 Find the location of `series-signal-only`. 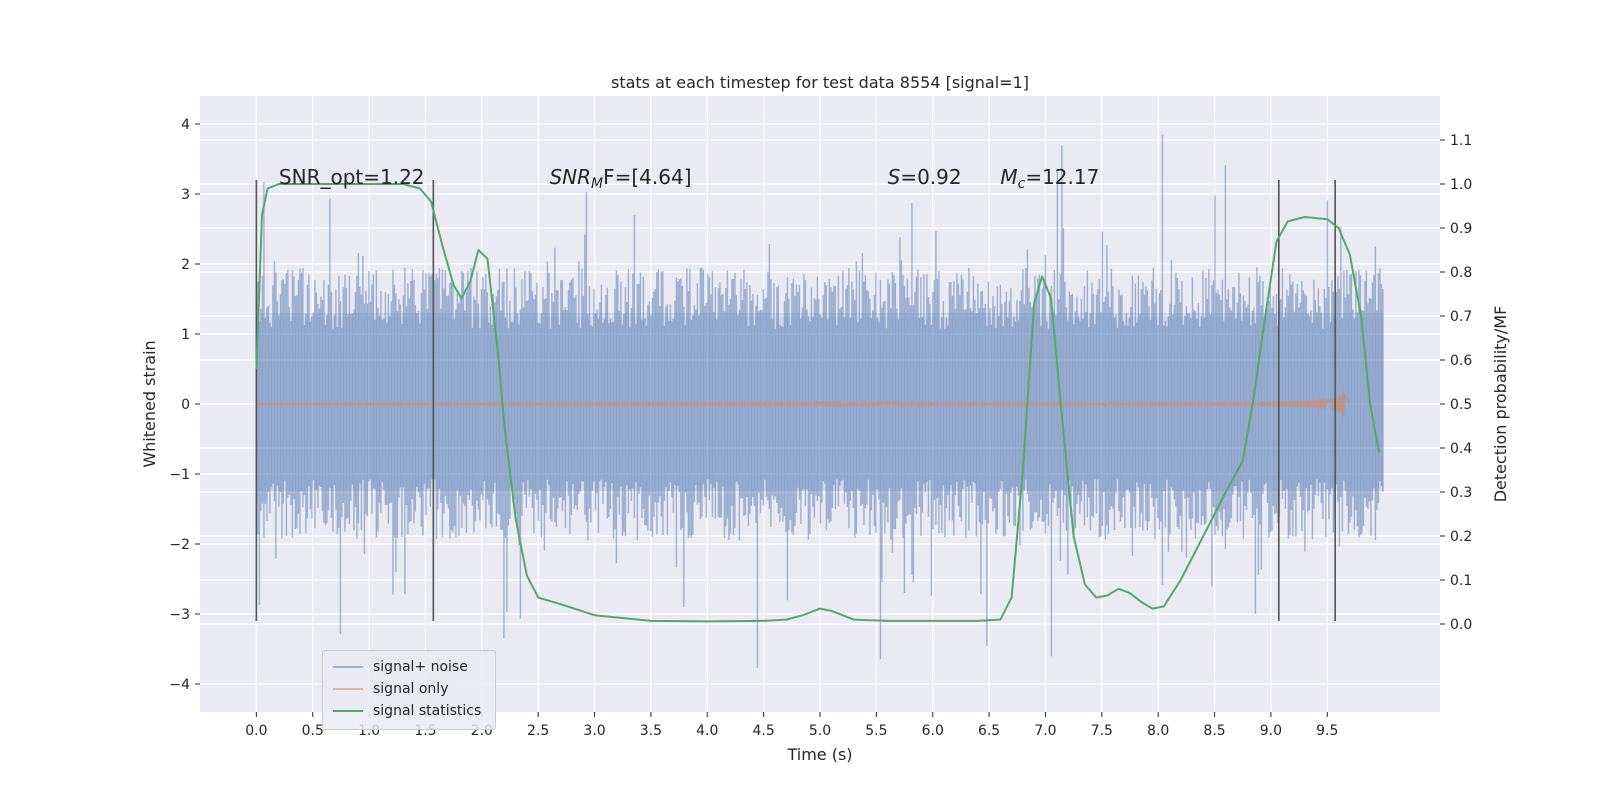

series-signal-only is located at coordinates (803, 404).